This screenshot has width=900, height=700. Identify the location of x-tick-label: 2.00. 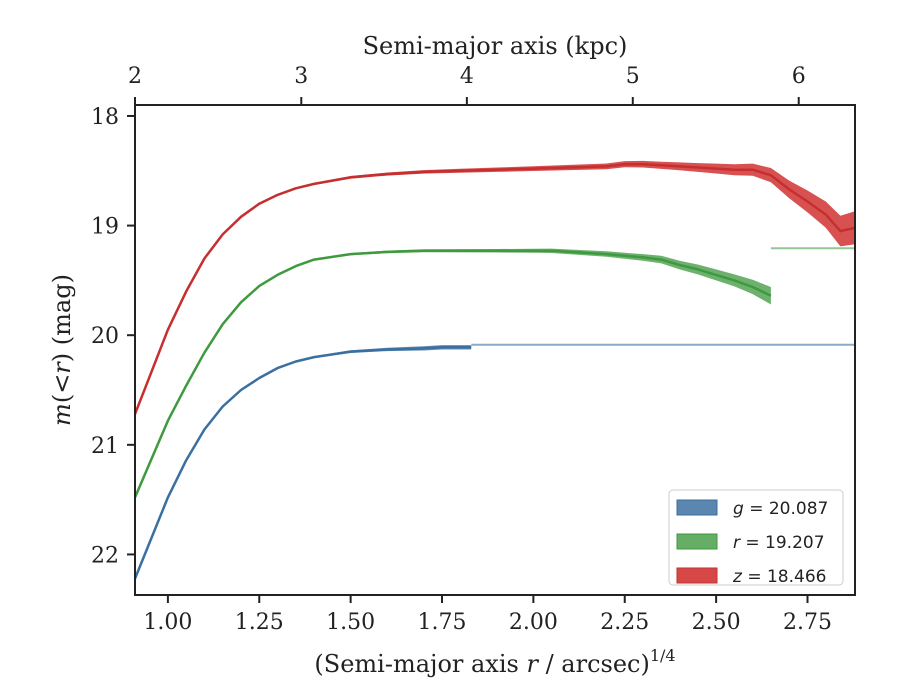
(533, 622).